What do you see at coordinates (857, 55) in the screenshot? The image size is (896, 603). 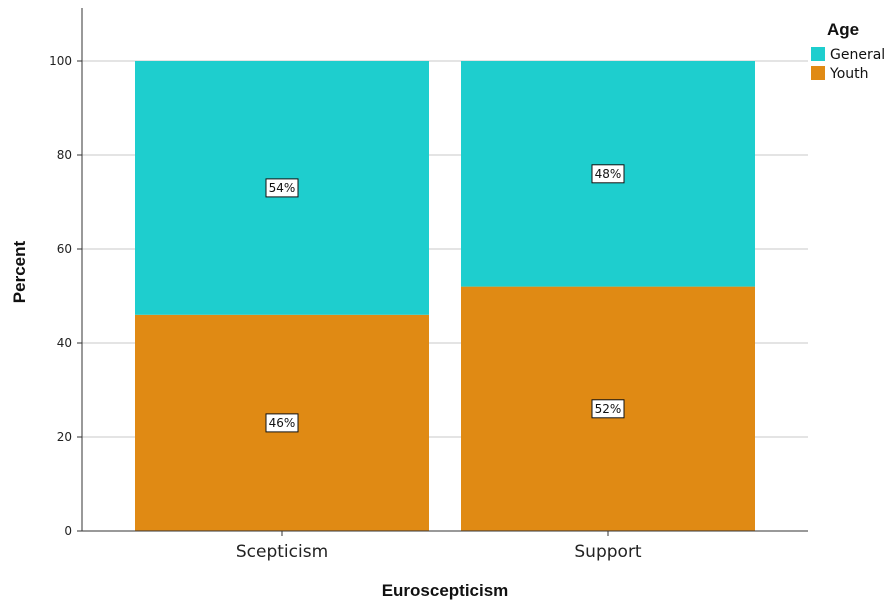 I see `legend-label-general: General` at bounding box center [857, 55].